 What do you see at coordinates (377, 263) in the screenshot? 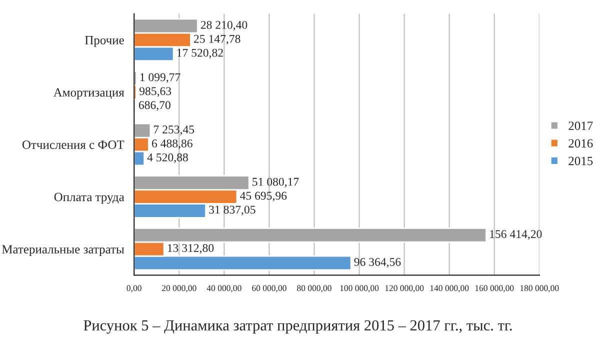
I see `data-label: 96 364,56` at bounding box center [377, 263].